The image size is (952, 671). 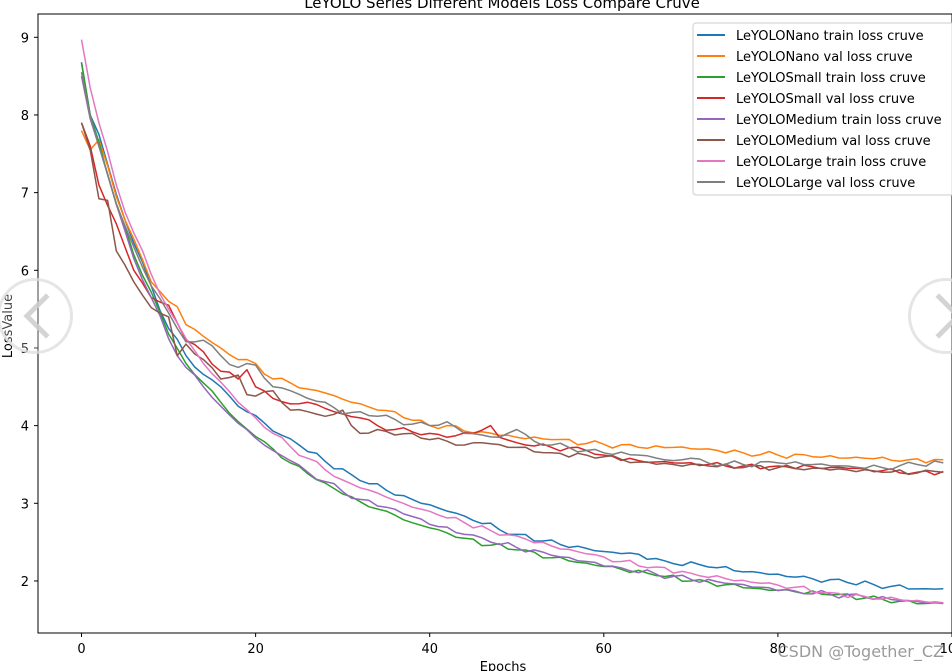 I want to click on legend-entry-label: LeYOLOLarge val loss cruve, so click(x=825, y=183).